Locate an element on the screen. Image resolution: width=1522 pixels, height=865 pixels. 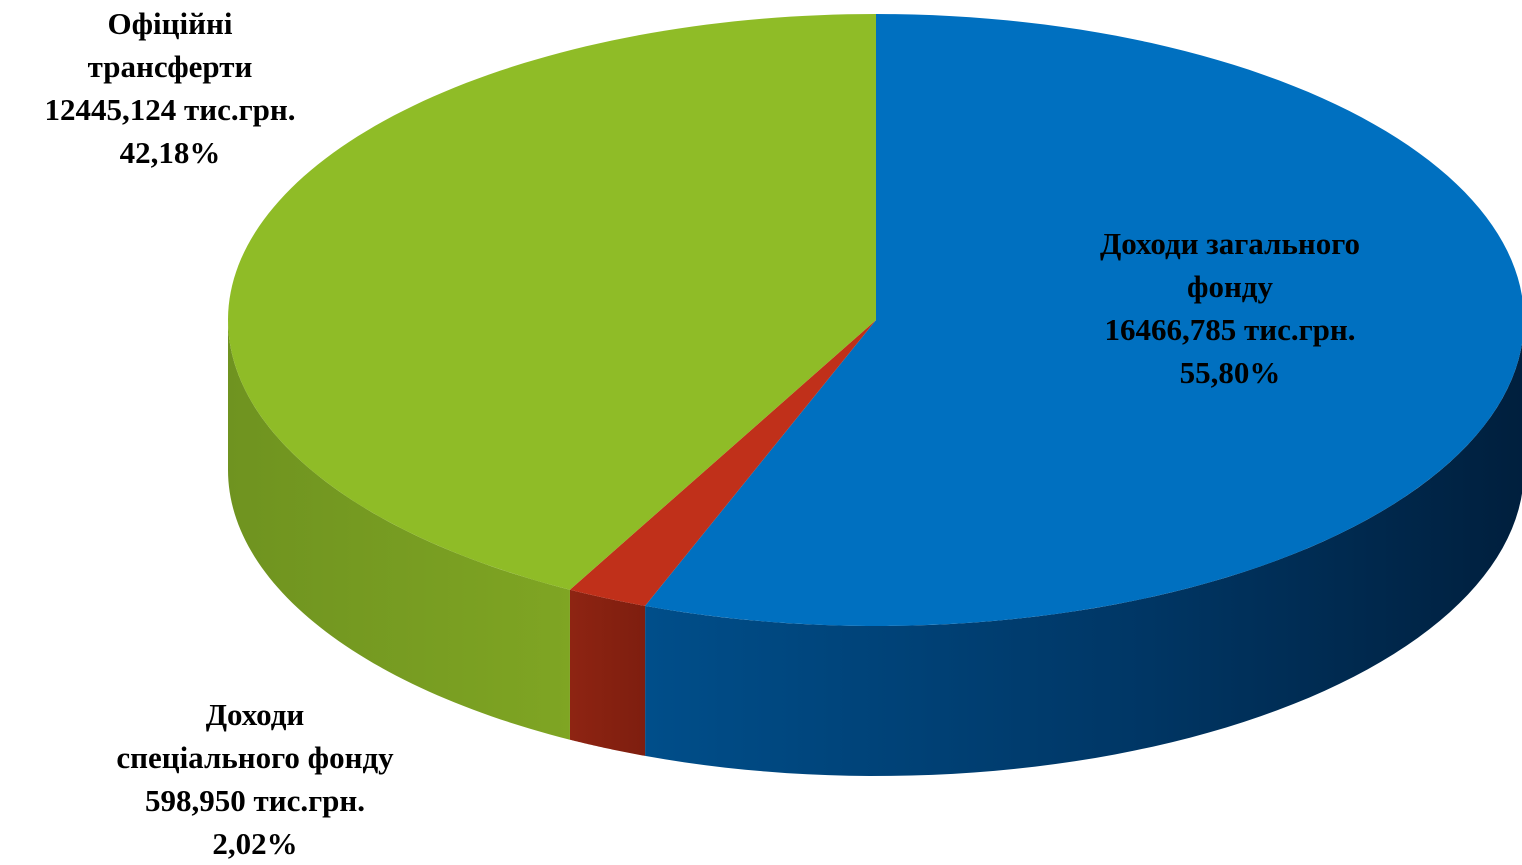
data-label-line: трансферти is located at coordinates (170, 66).